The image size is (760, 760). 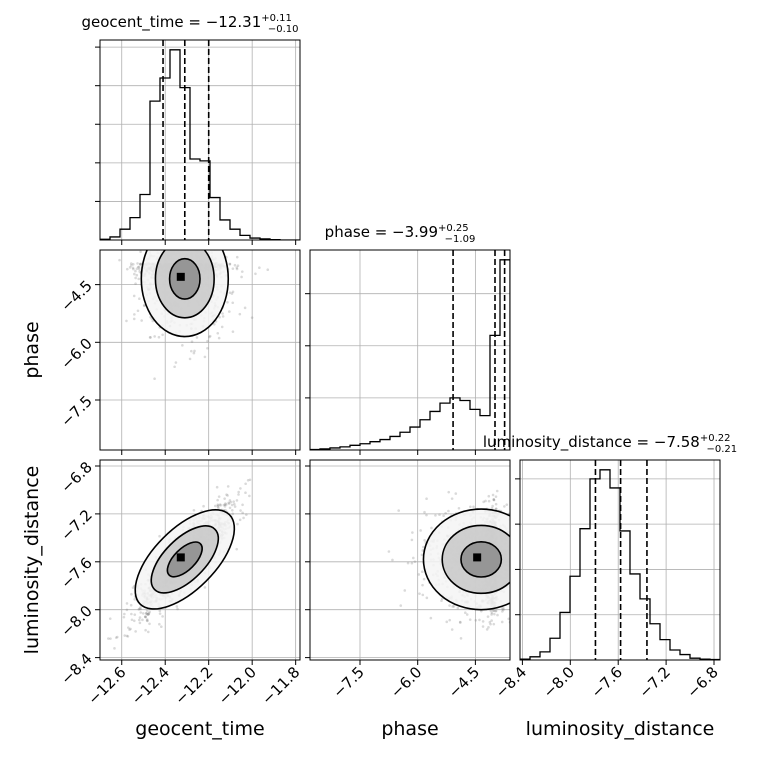 I want to click on histogram-step-geocent_time, so click(x=200, y=144).